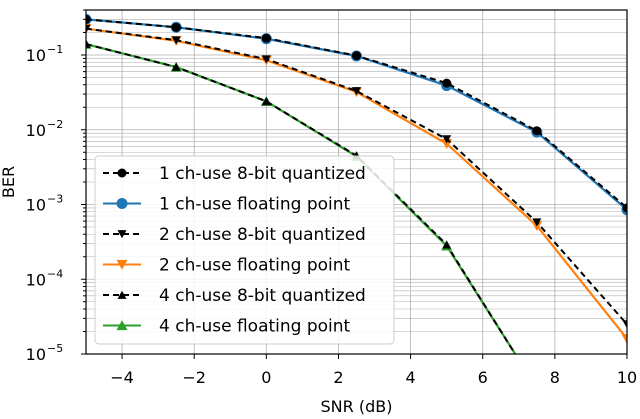 The image size is (640, 419). What do you see at coordinates (262, 235) in the screenshot?
I see `legend-label: 2 ch-use 8-bit quantized` at bounding box center [262, 235].